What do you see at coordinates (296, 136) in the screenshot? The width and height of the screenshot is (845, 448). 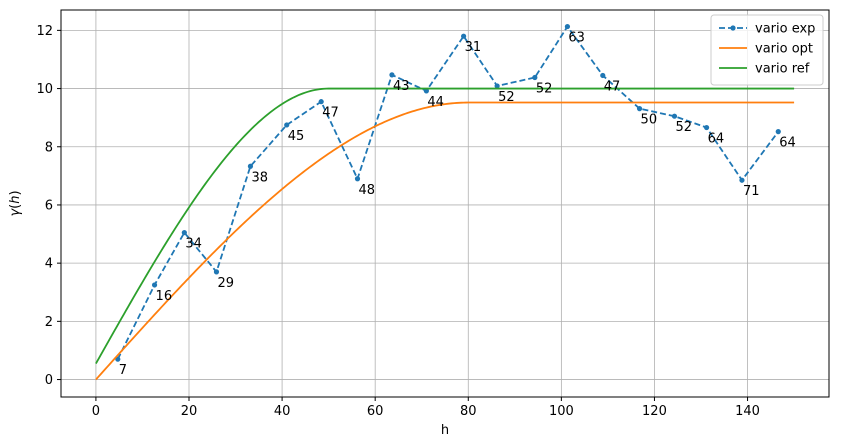 I see `point-count-label: 45` at bounding box center [296, 136].